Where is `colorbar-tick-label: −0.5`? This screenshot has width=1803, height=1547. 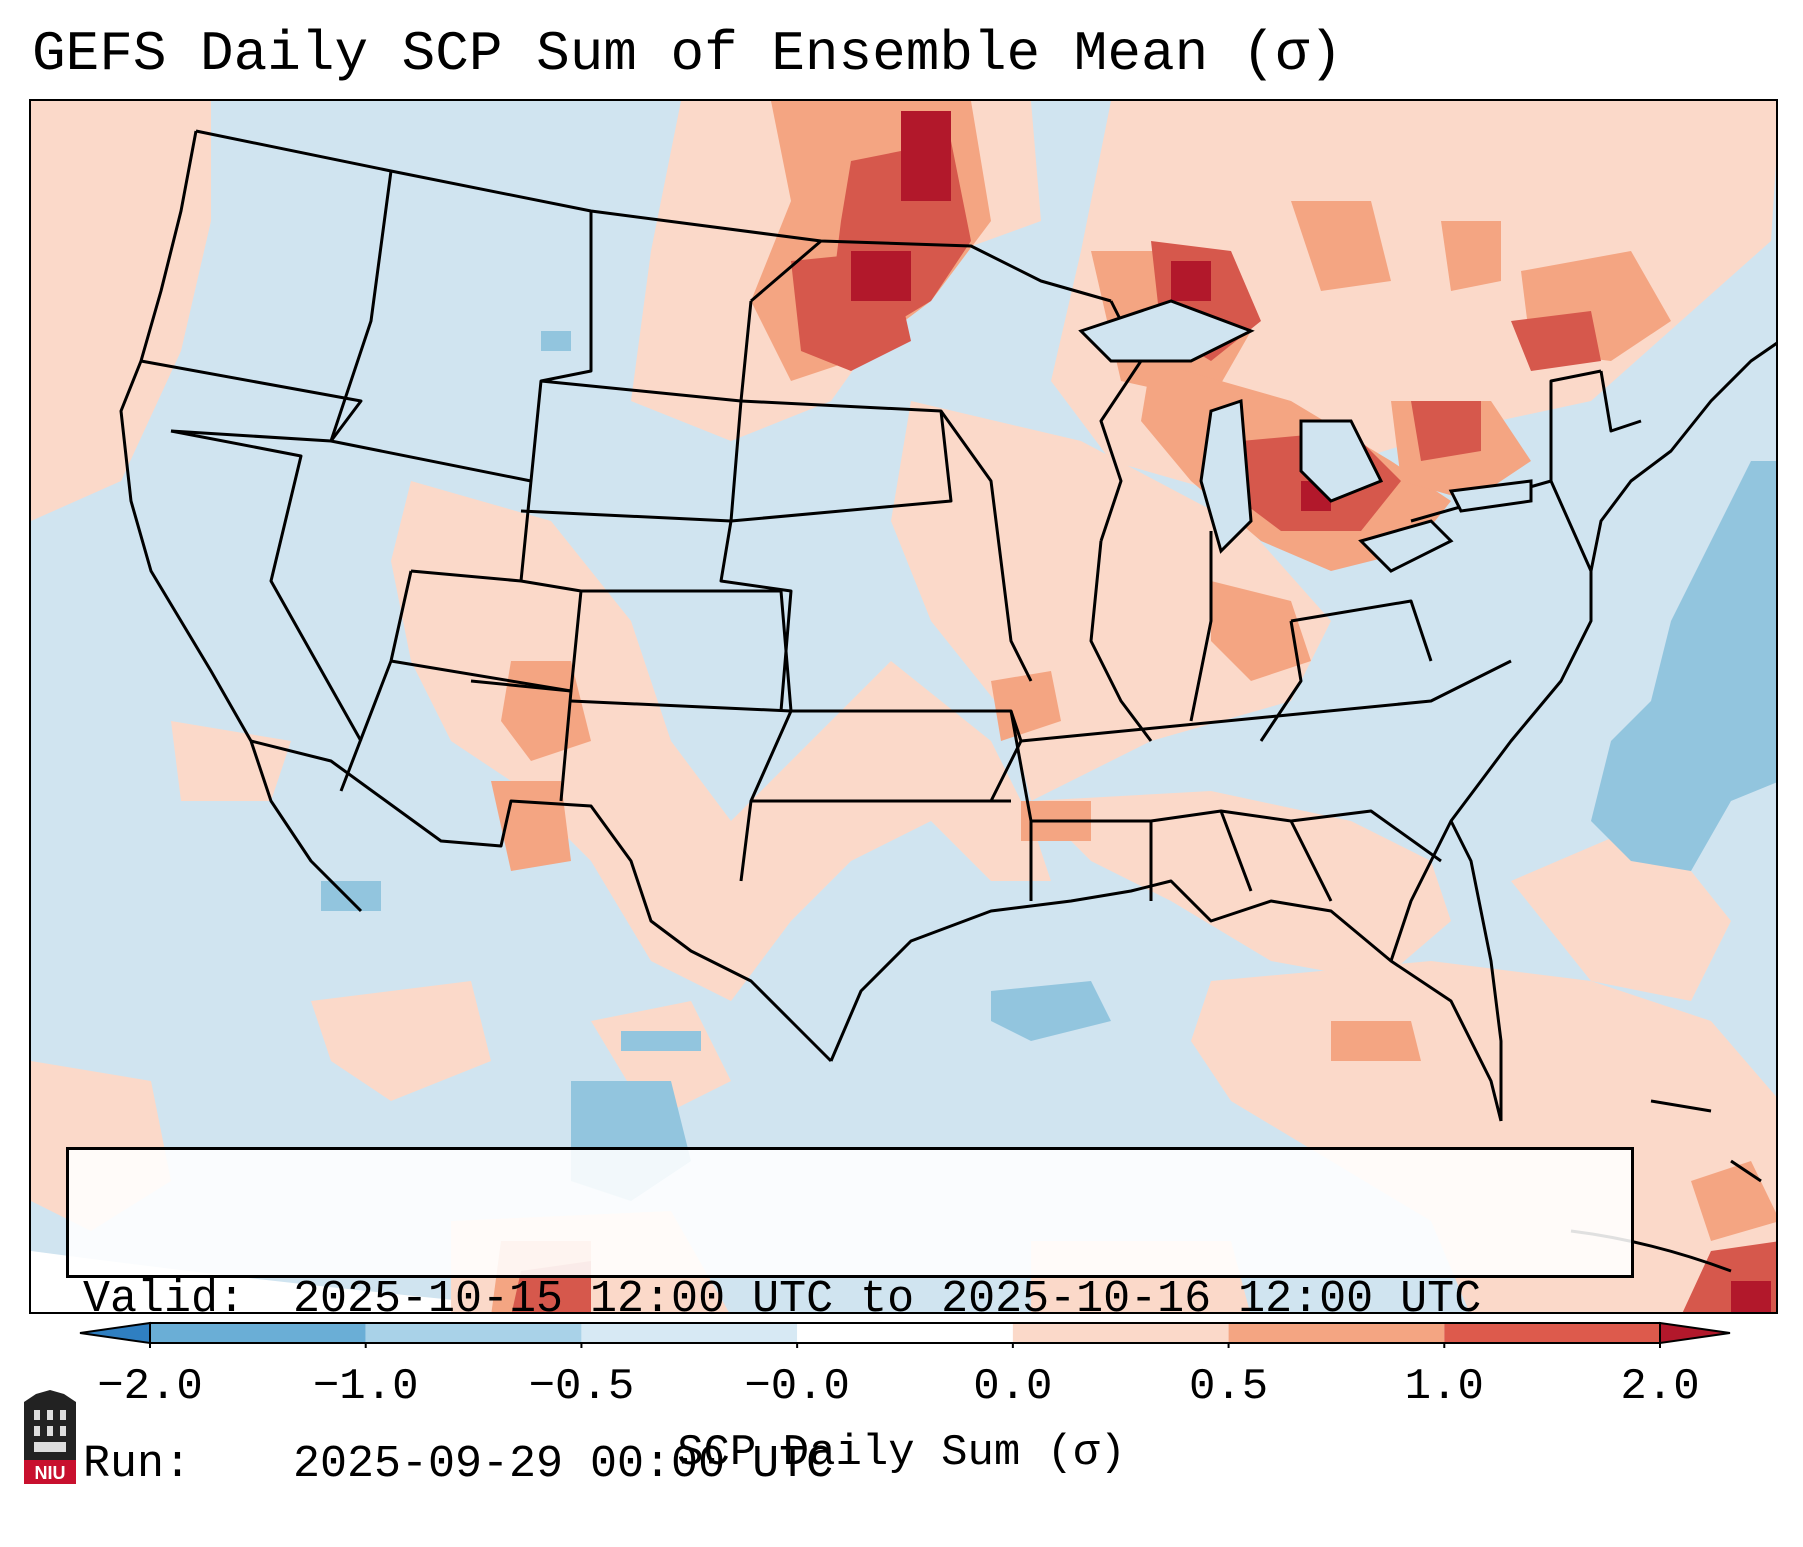
colorbar-tick-label: −0.5 is located at coordinates (581, 1387).